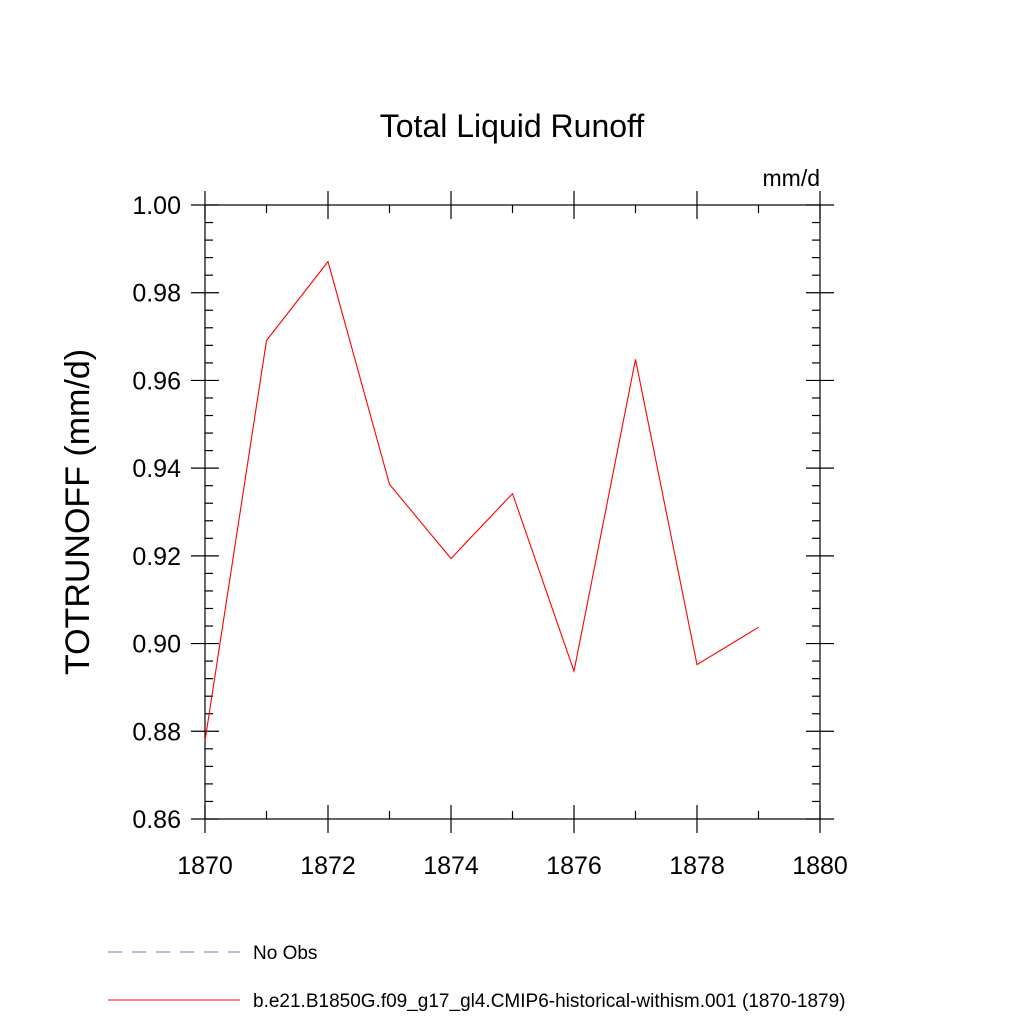 The image size is (1024, 1024). Describe the element at coordinates (792, 178) in the screenshot. I see `units-label: mm/d` at that location.